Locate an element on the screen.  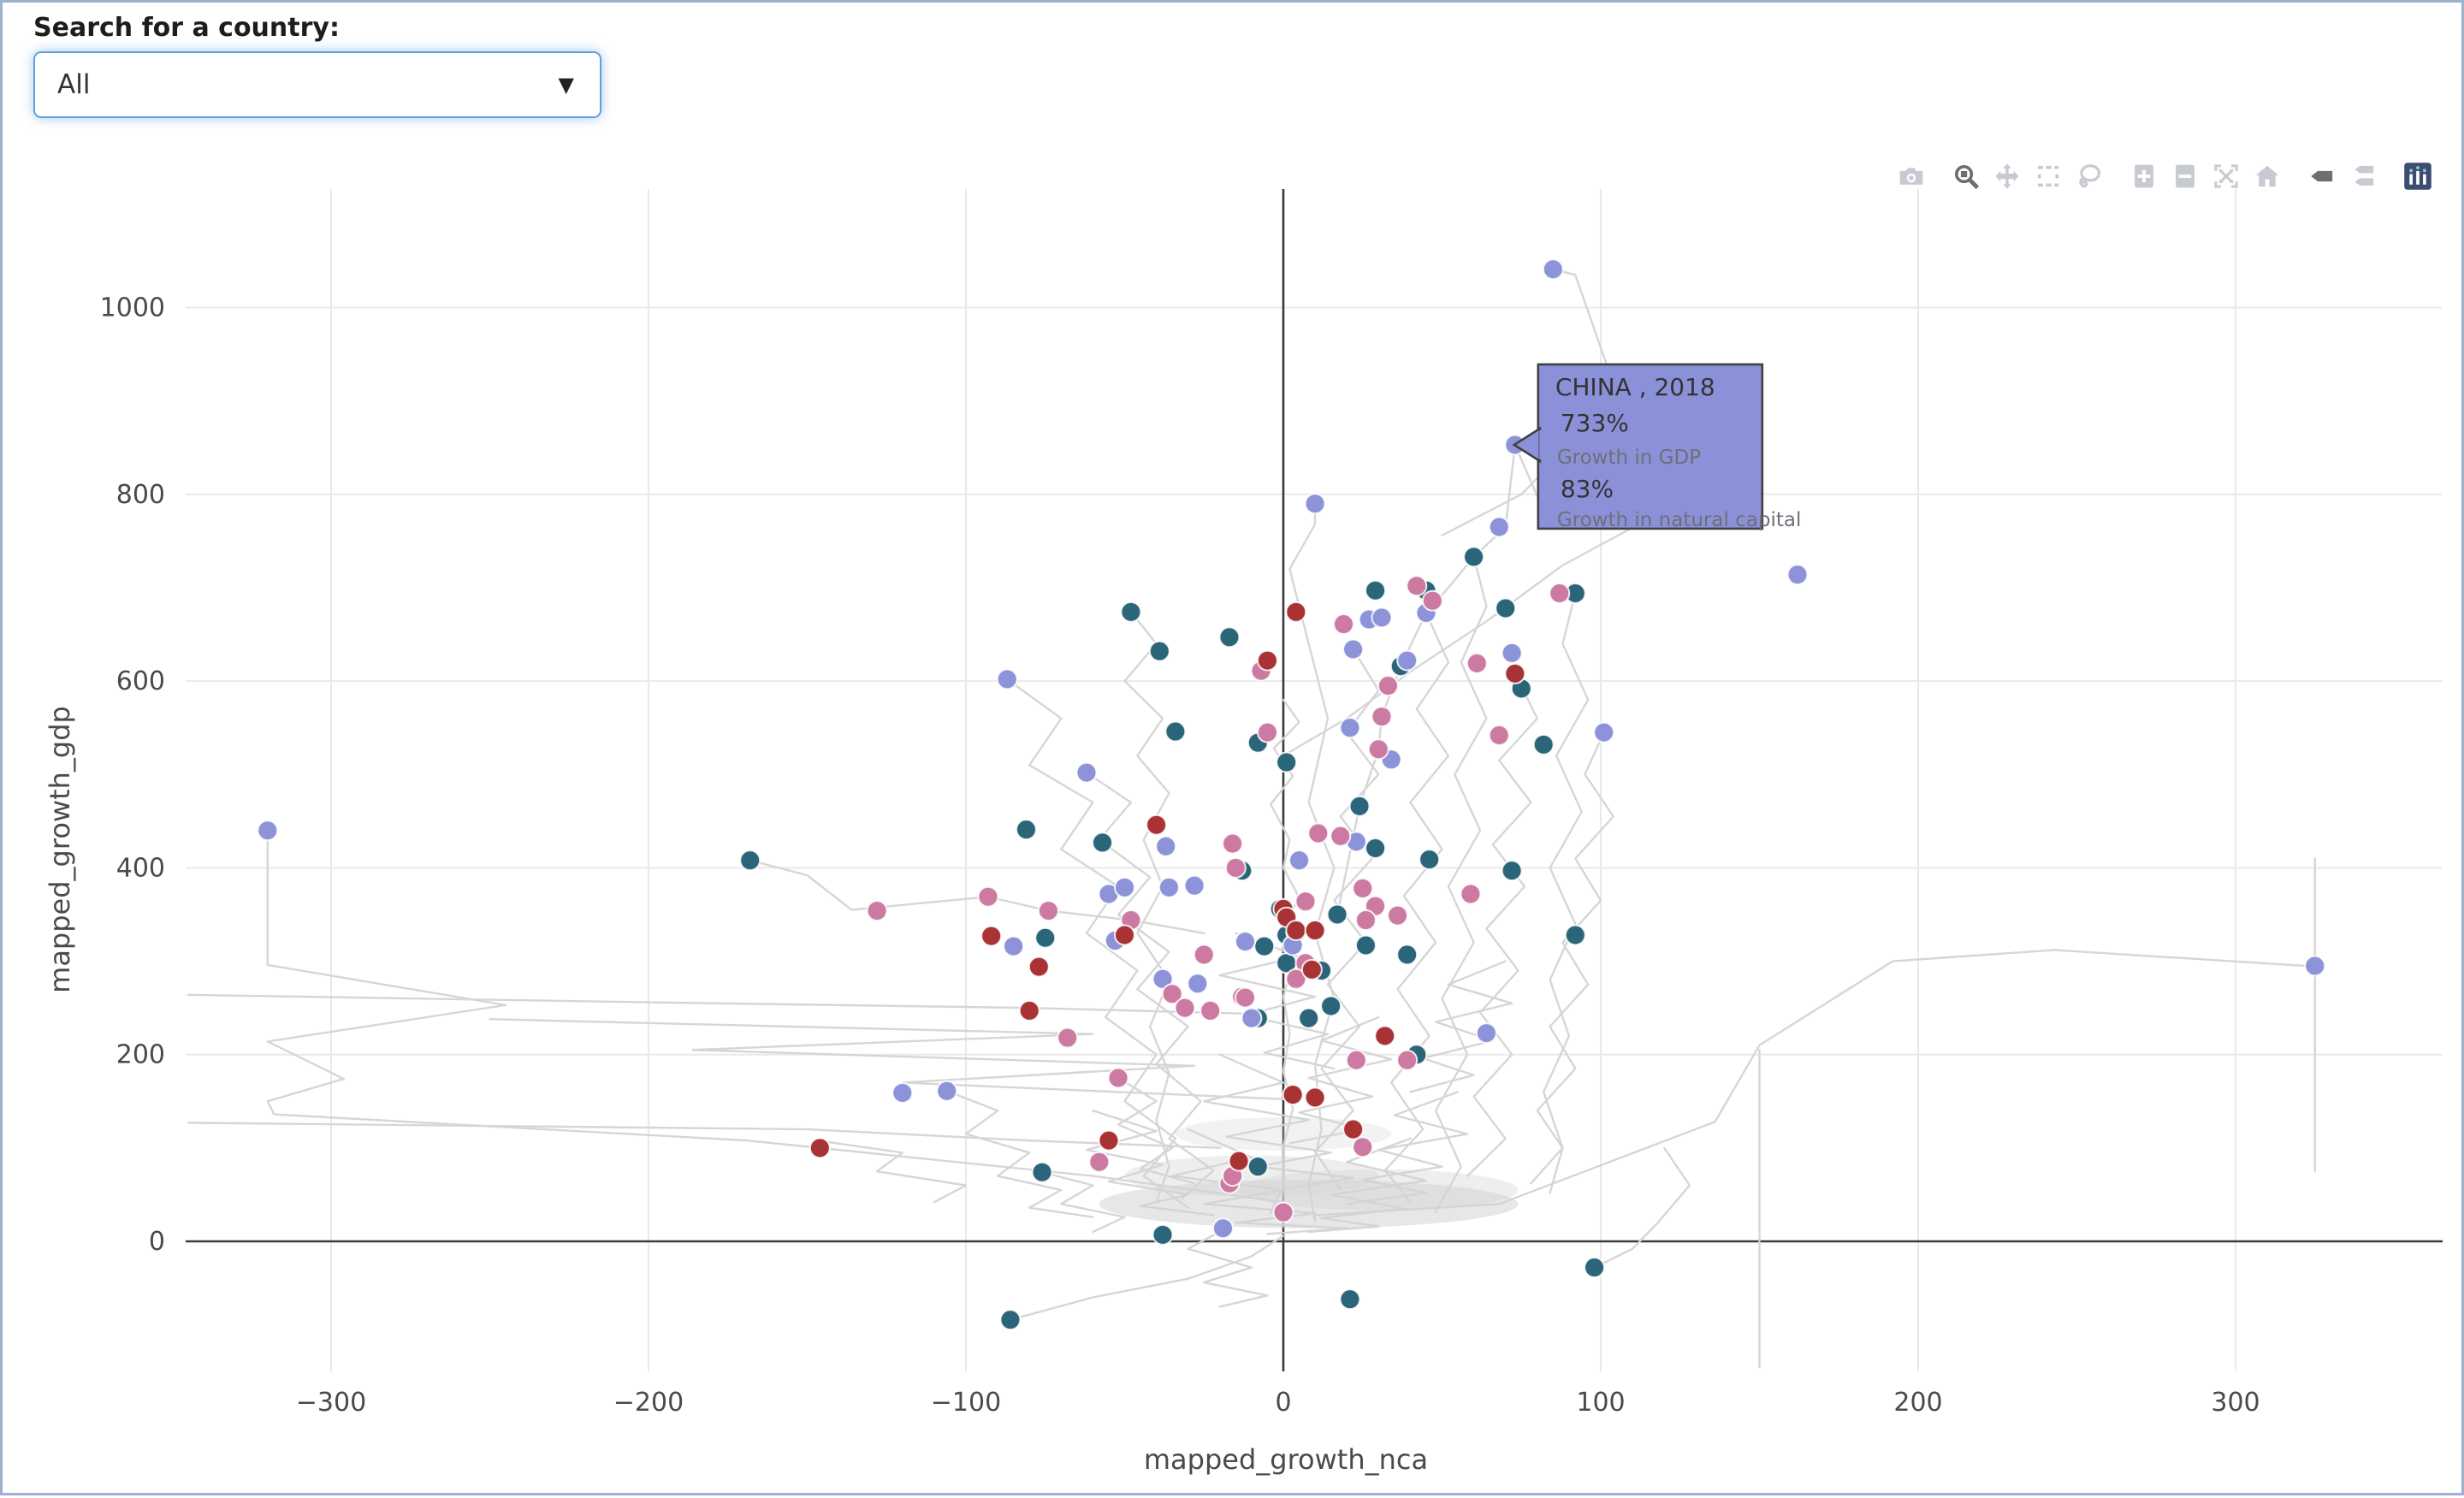
camera-icon is located at coordinates (1911, 176).